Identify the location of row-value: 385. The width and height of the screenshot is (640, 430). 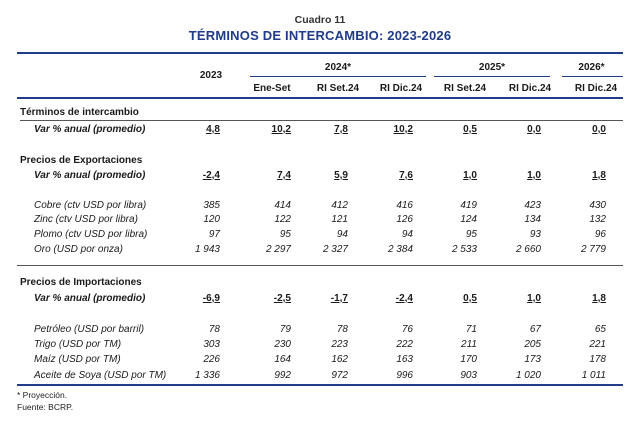
(211, 205).